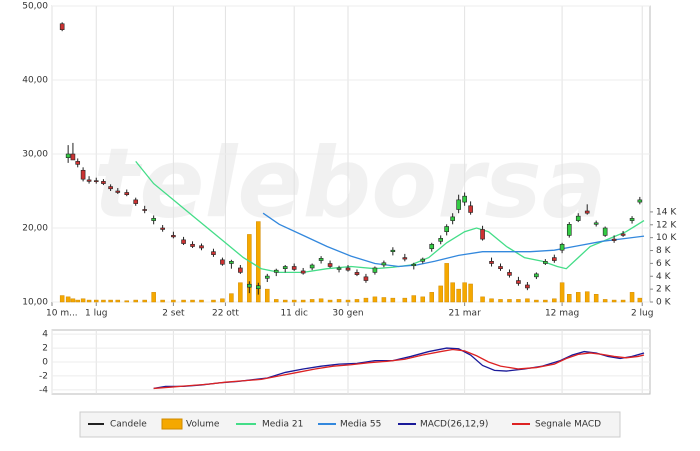 The height and width of the screenshot is (451, 700). Describe the element at coordinates (664, 277) in the screenshot. I see `y2-tick-label: 4 K` at that location.